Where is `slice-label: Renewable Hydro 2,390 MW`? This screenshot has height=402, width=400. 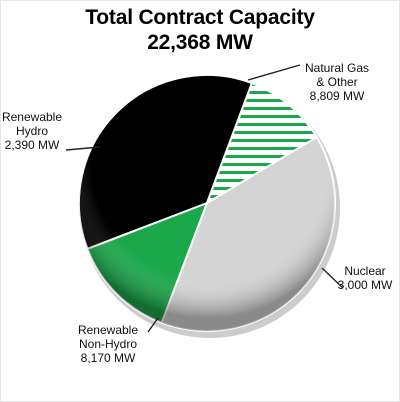 slice-label: Renewable Hydro 2,390 MW is located at coordinates (32, 131).